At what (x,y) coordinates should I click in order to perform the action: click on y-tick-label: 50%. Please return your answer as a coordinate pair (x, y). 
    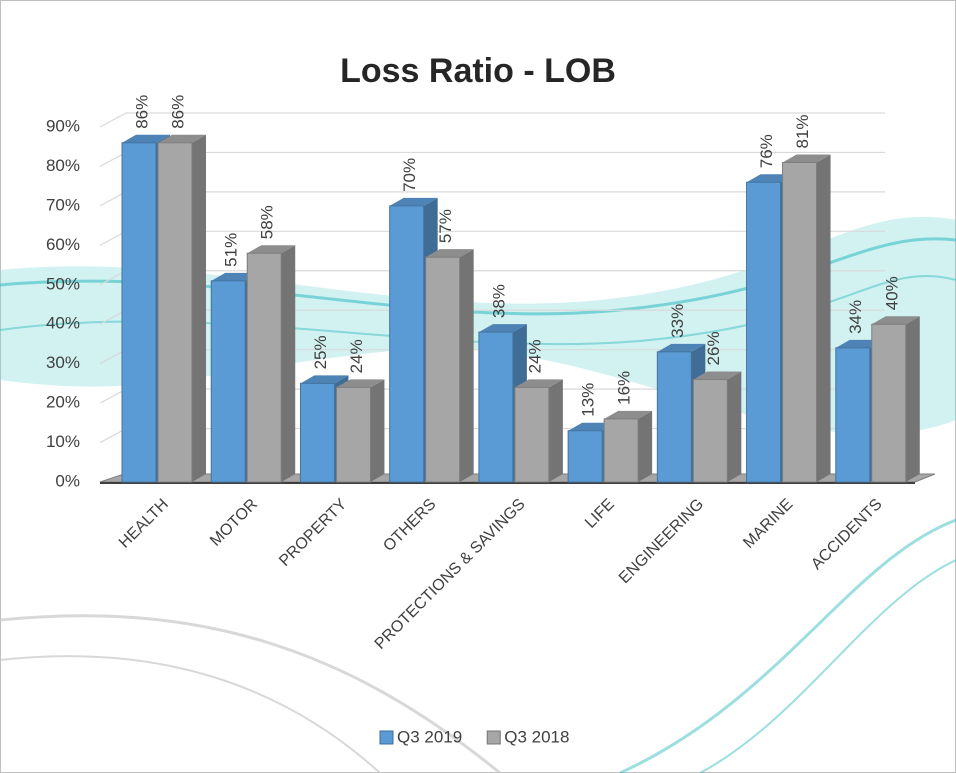
    Looking at the image, I should click on (63, 283).